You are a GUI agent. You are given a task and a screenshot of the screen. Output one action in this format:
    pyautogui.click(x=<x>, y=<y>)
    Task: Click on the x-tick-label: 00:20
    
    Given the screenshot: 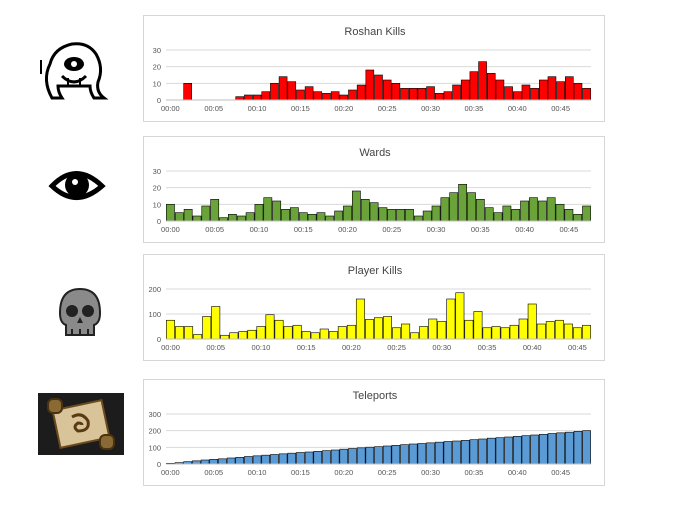 What is the action you would take?
    pyautogui.click(x=343, y=472)
    